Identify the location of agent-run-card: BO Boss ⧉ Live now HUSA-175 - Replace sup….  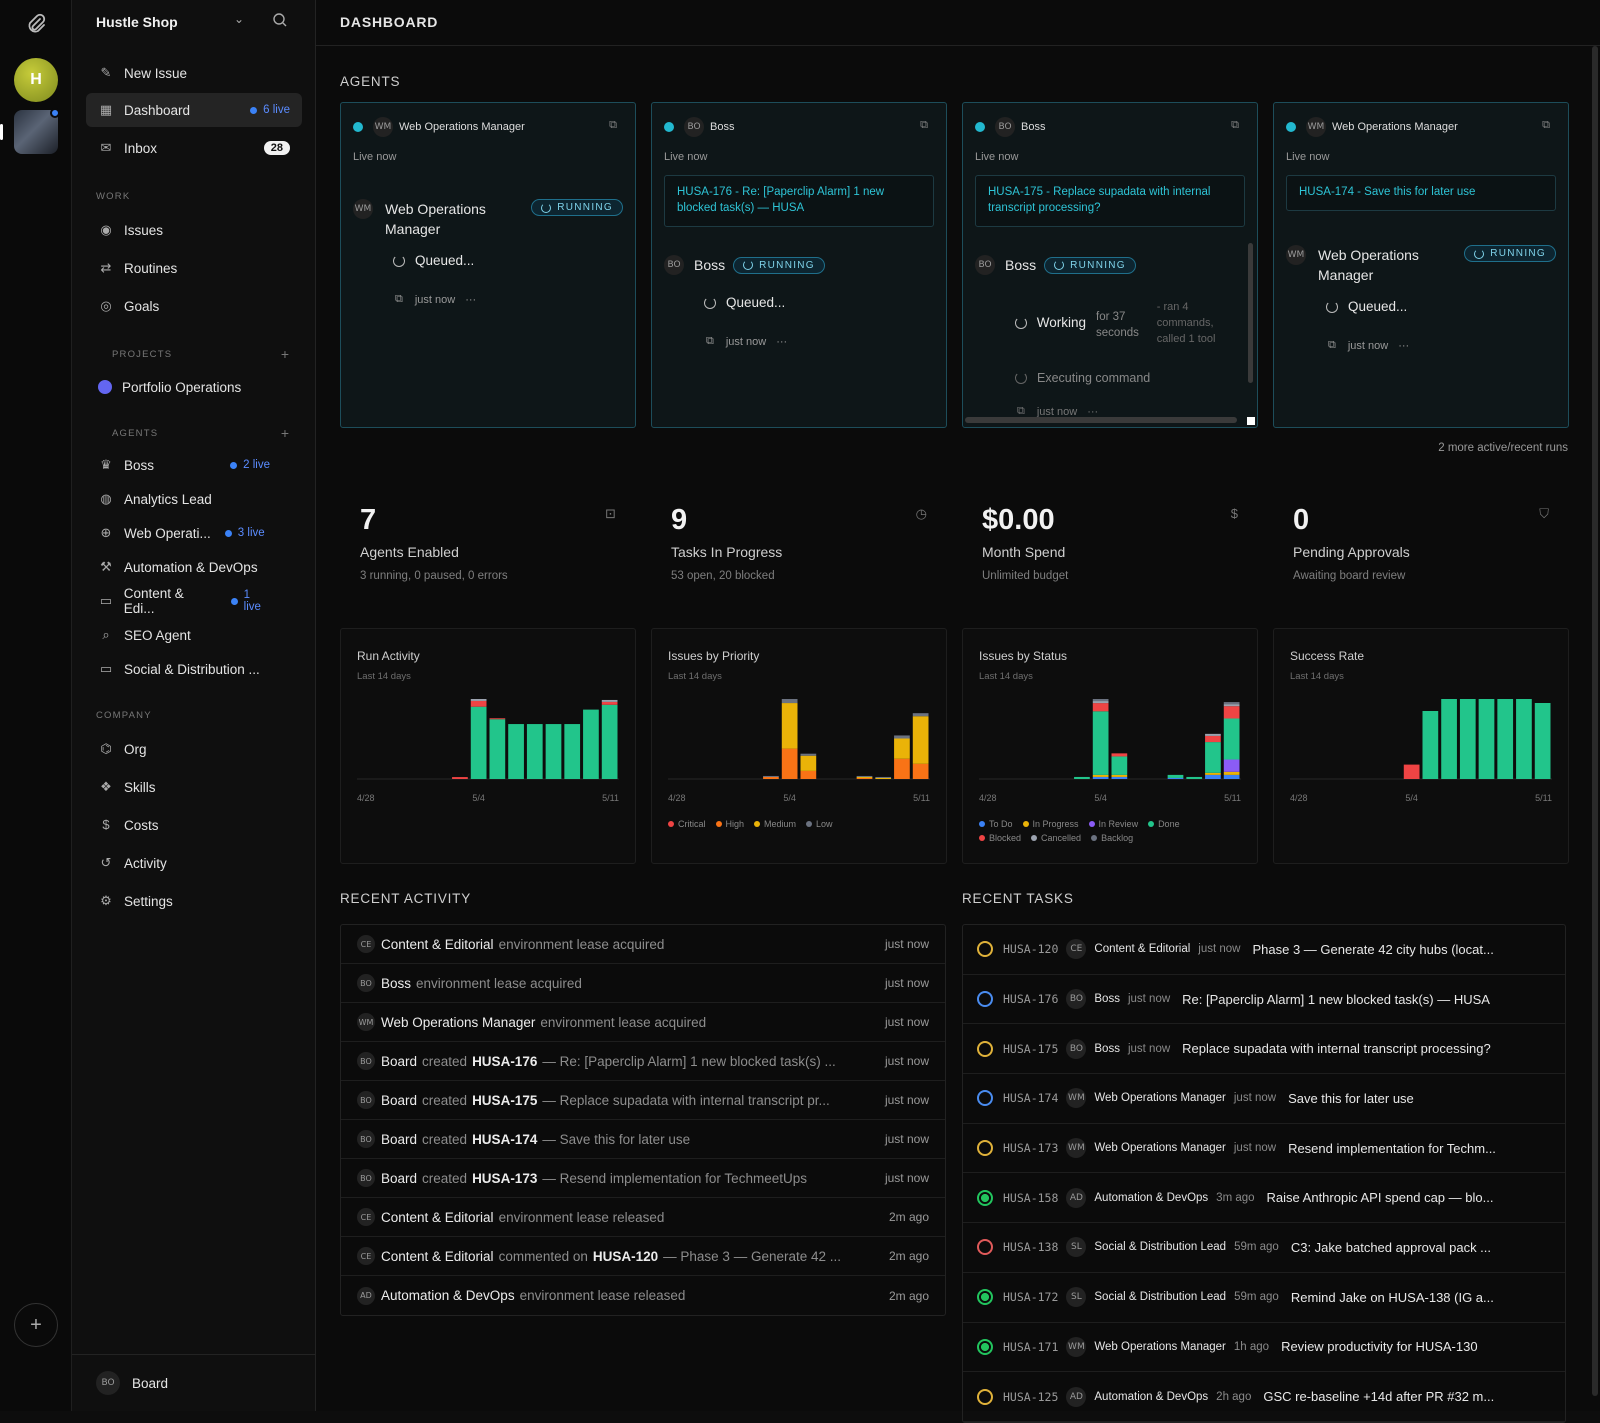
(1110, 265).